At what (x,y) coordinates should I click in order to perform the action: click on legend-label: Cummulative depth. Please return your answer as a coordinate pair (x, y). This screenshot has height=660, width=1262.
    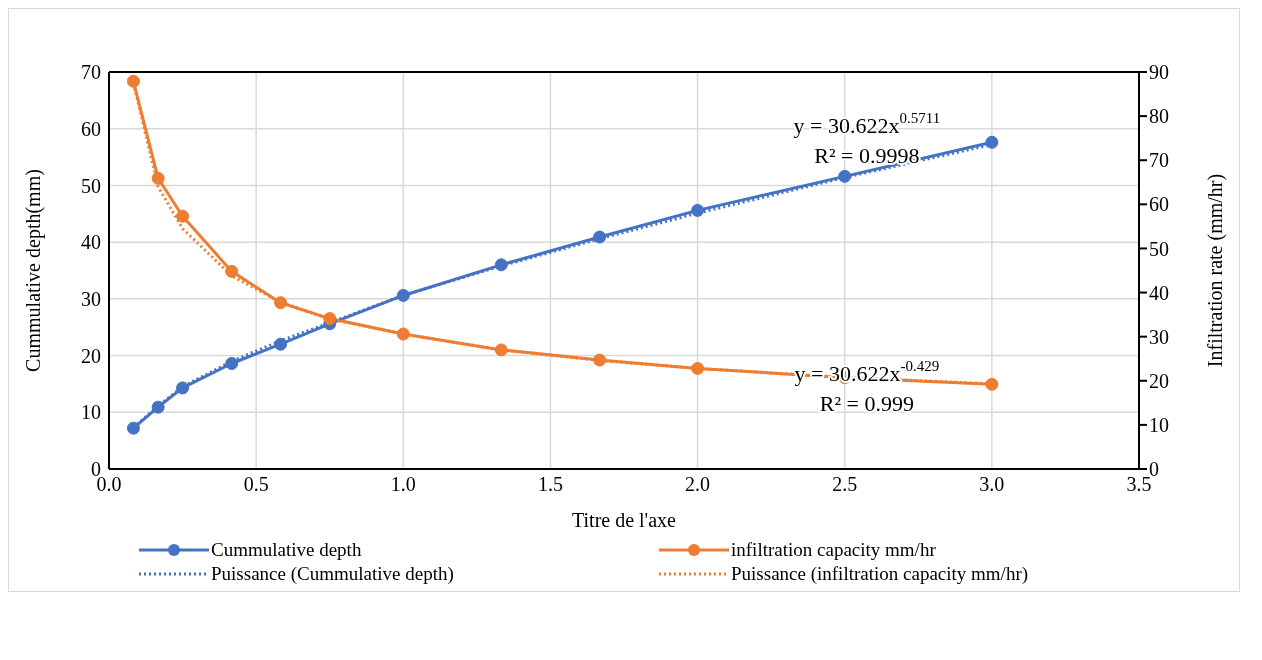
    Looking at the image, I should click on (286, 550).